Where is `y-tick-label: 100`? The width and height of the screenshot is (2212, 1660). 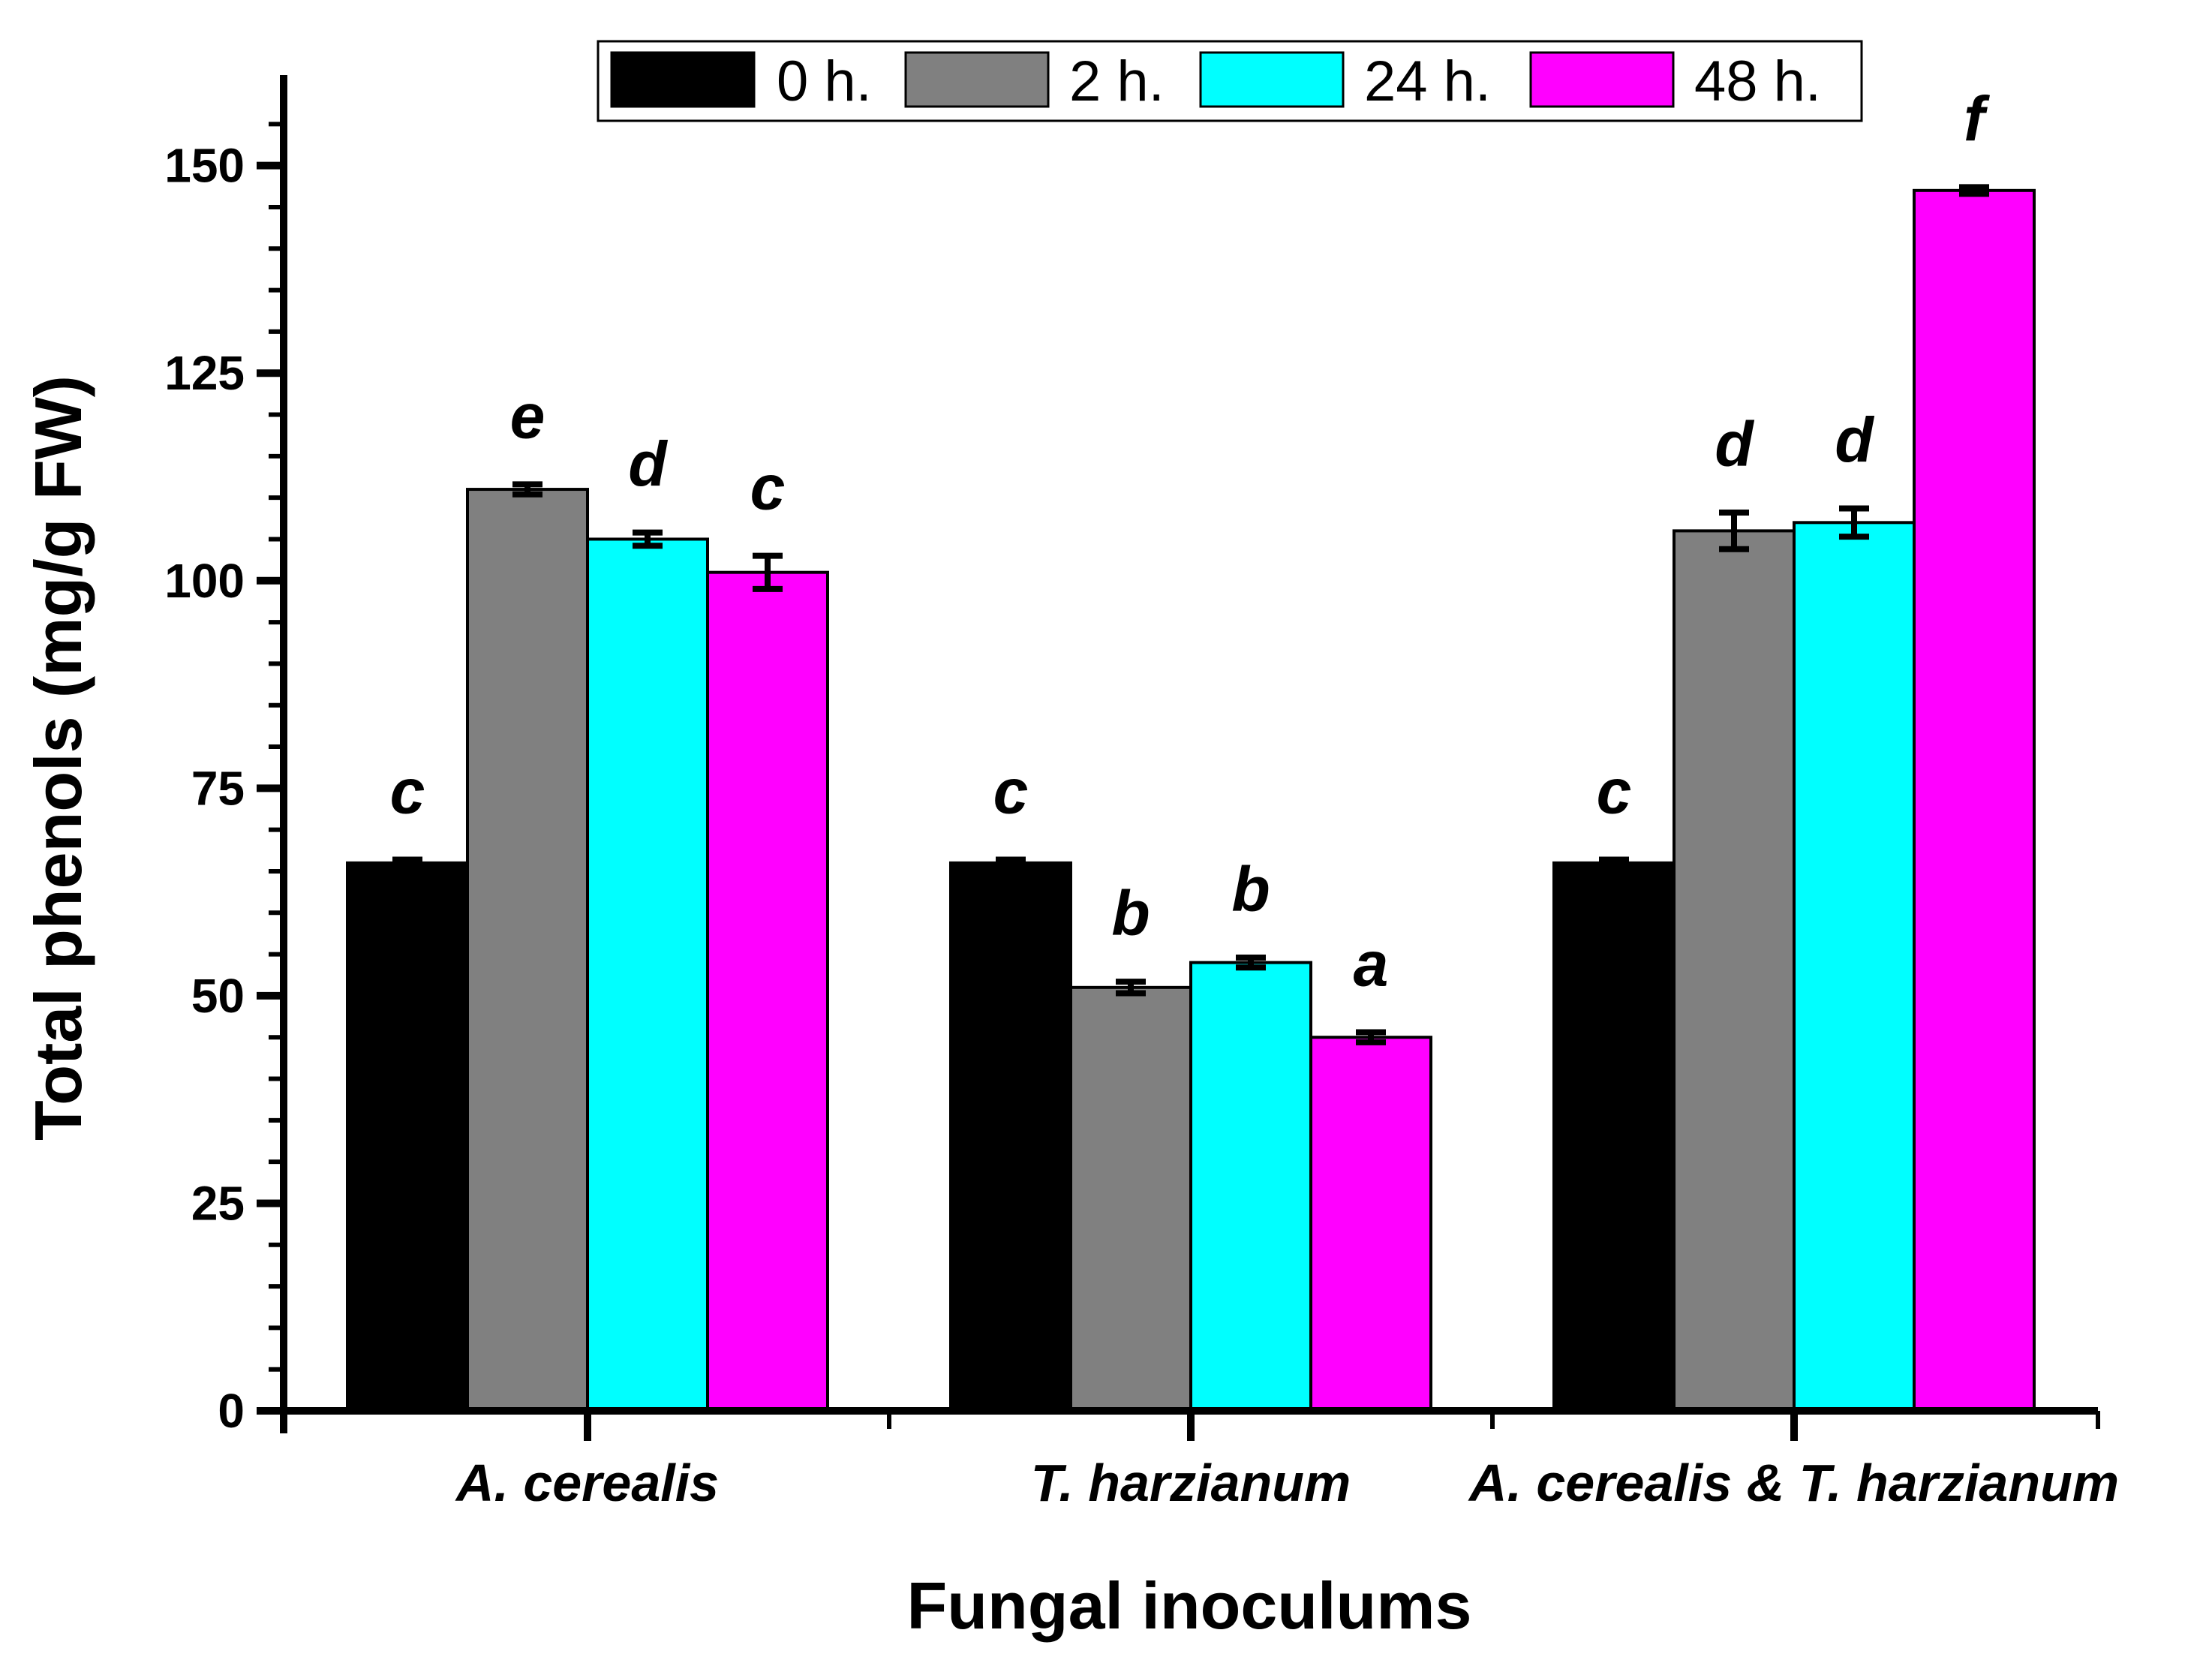 y-tick-label: 100 is located at coordinates (205, 581).